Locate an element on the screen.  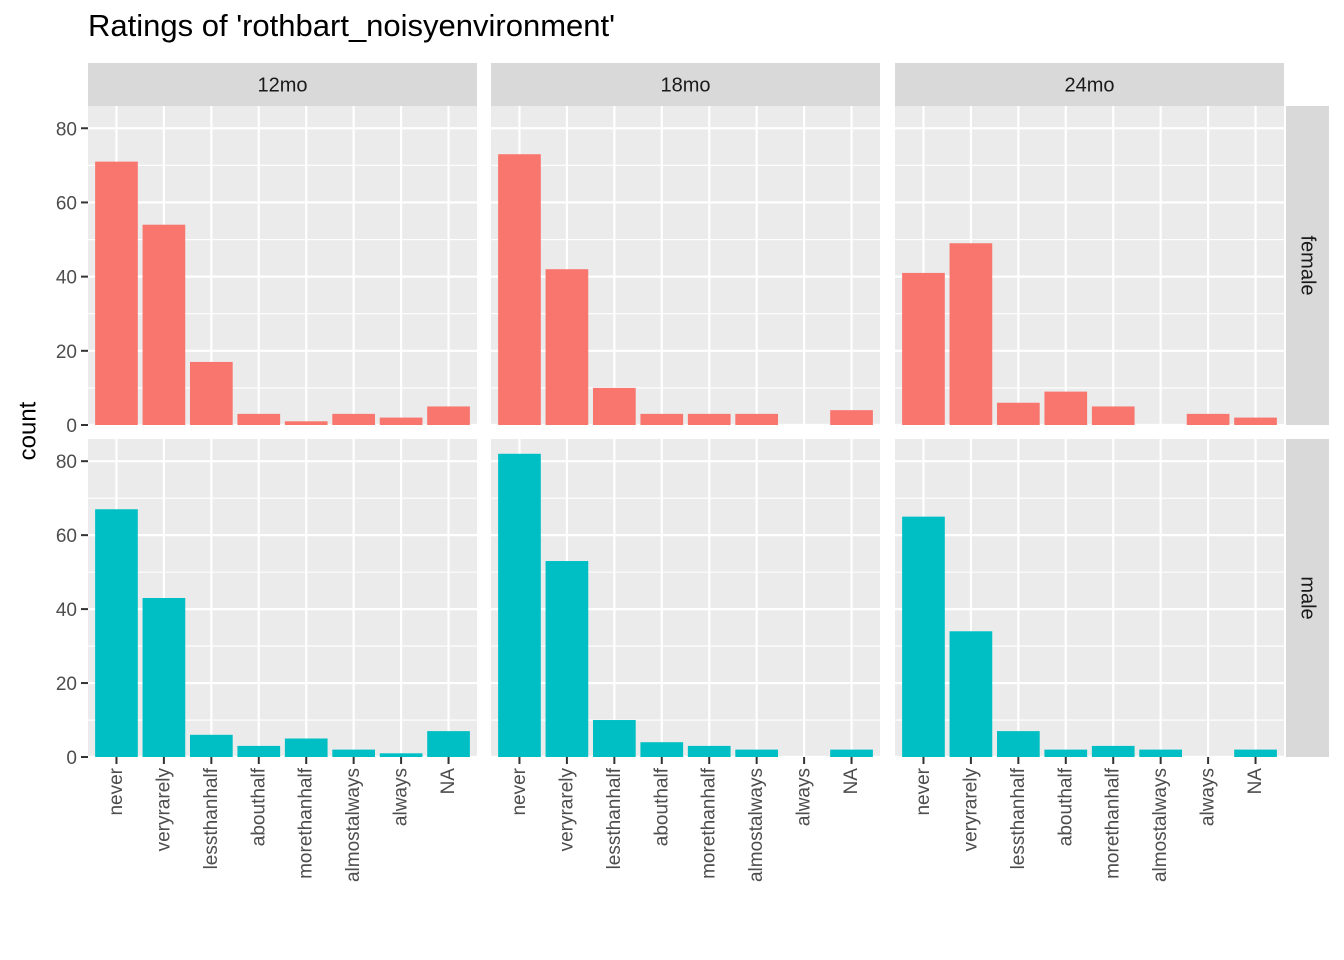
y-axis-title: count is located at coordinates (28, 430).